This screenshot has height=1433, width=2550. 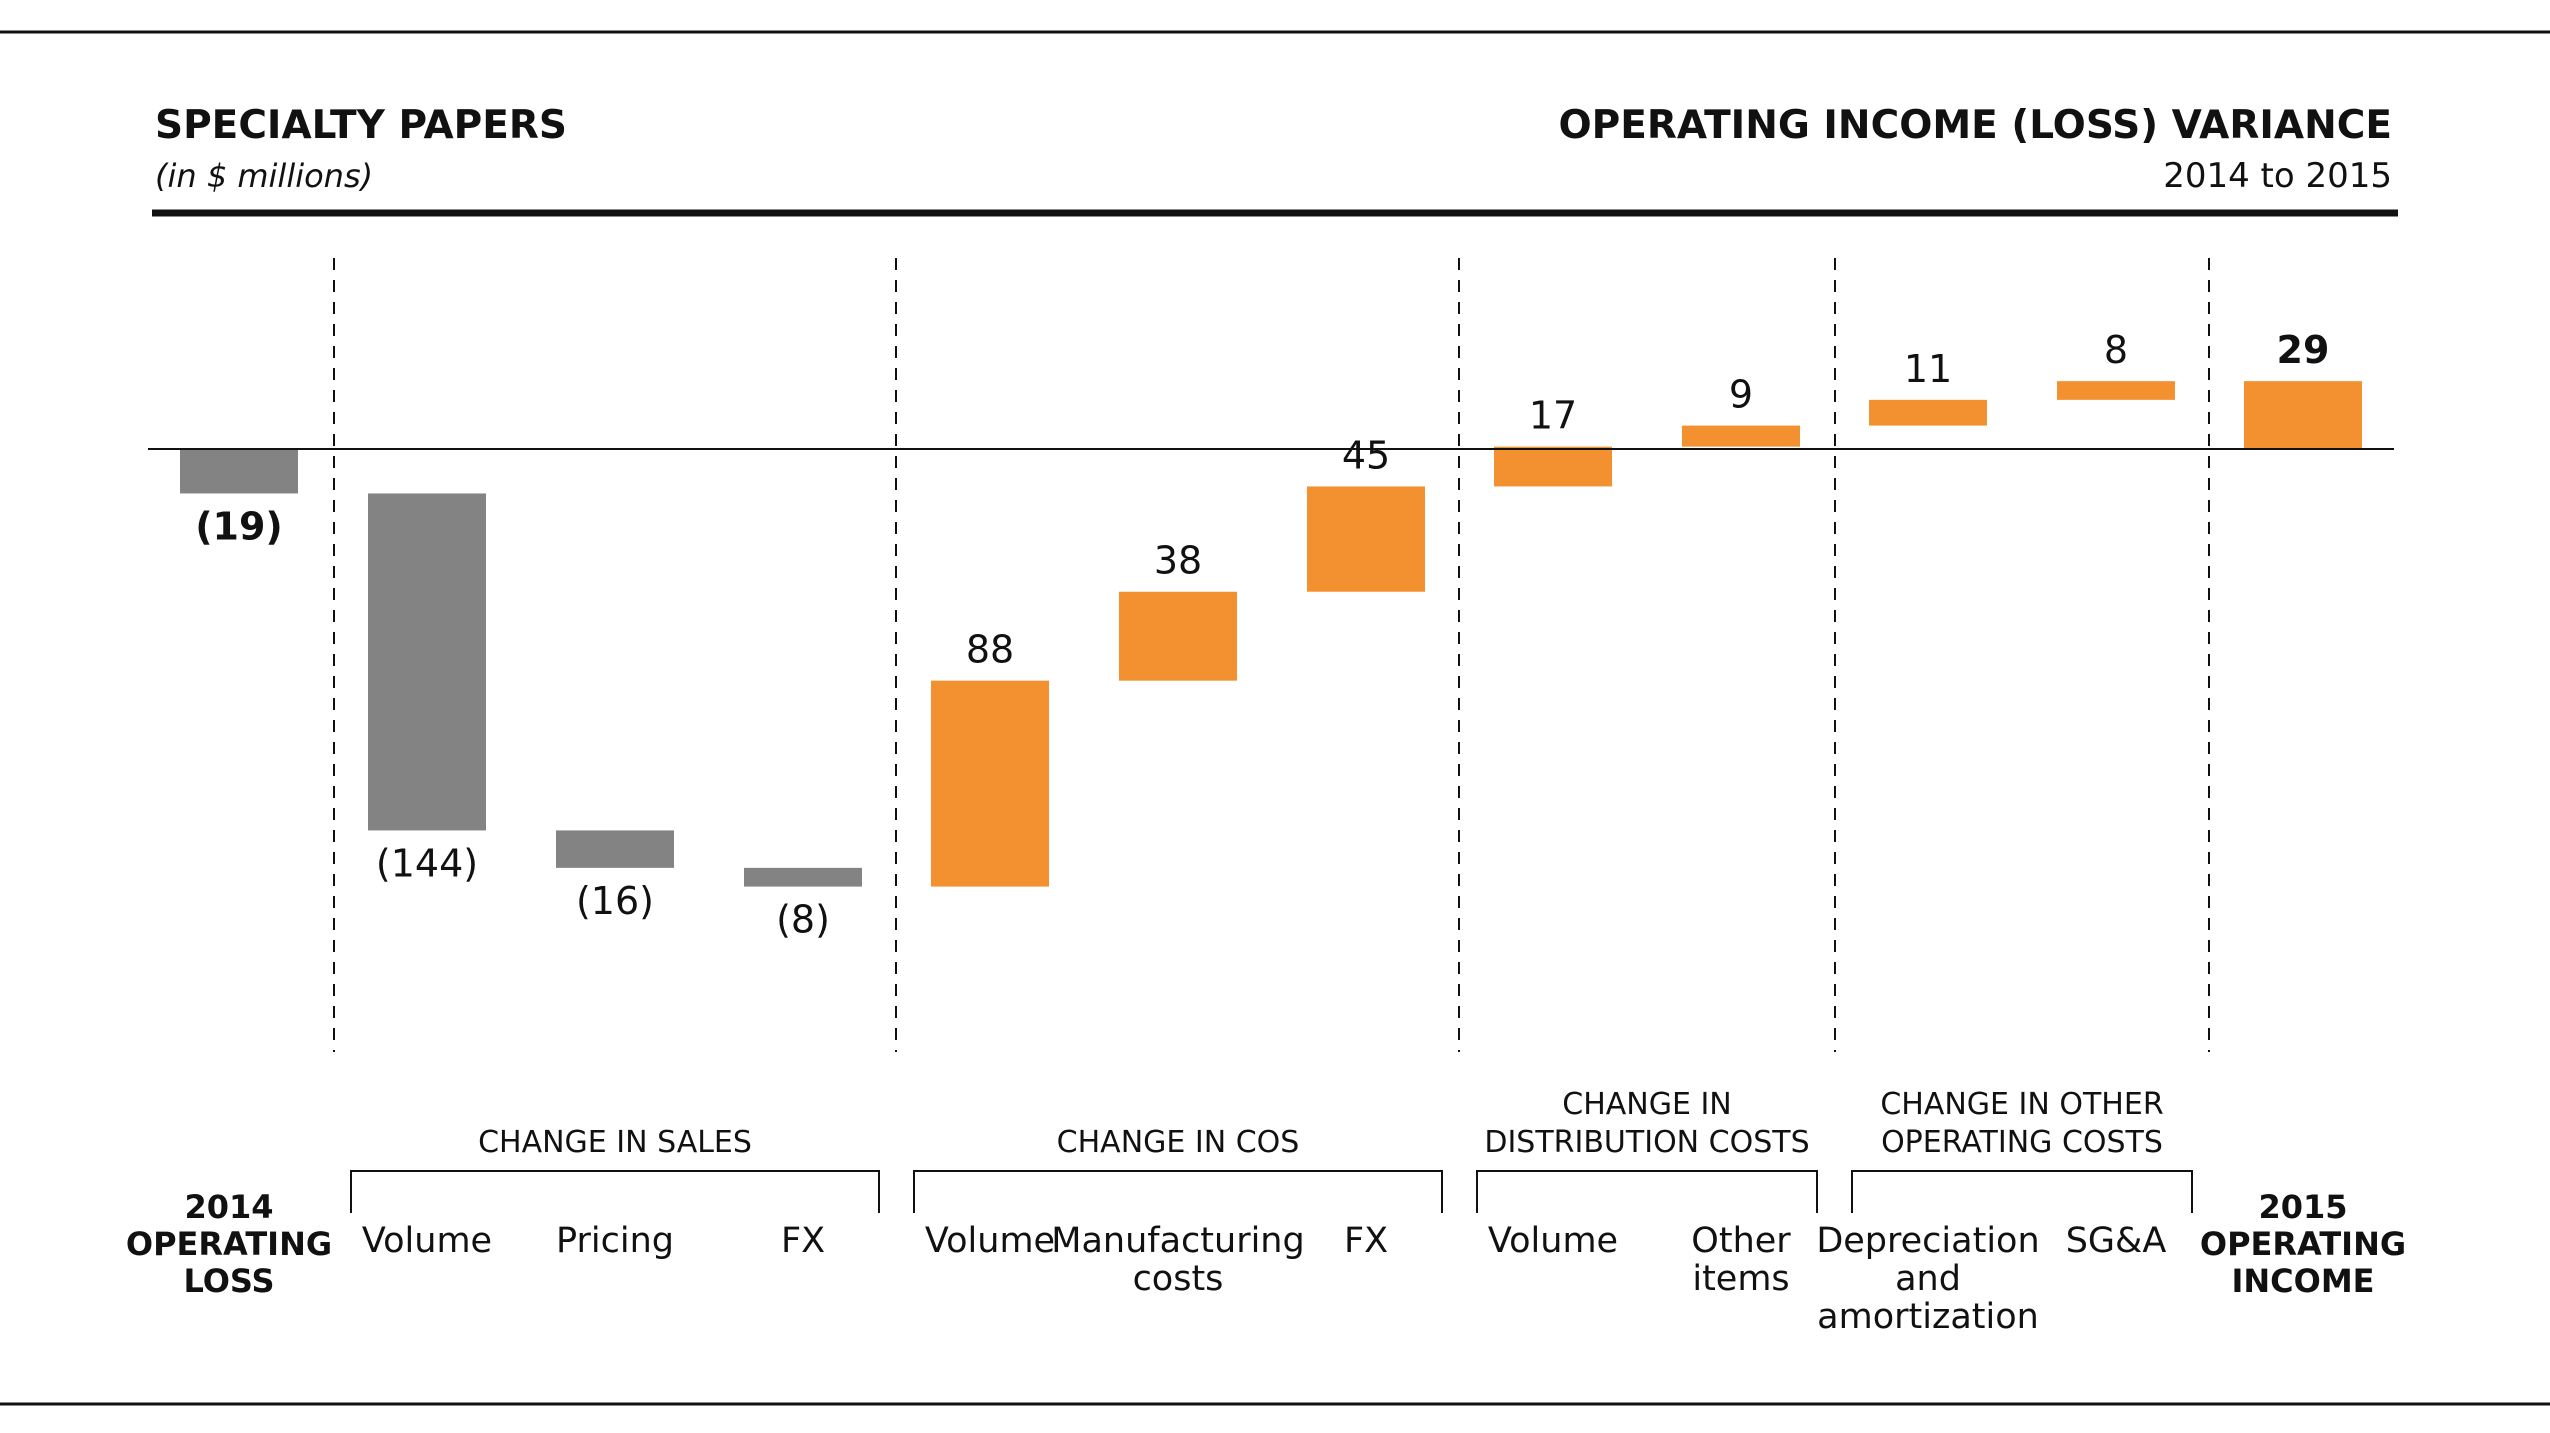 I want to click on group-label: OPERATING COSTS, so click(x=2022, y=1142).